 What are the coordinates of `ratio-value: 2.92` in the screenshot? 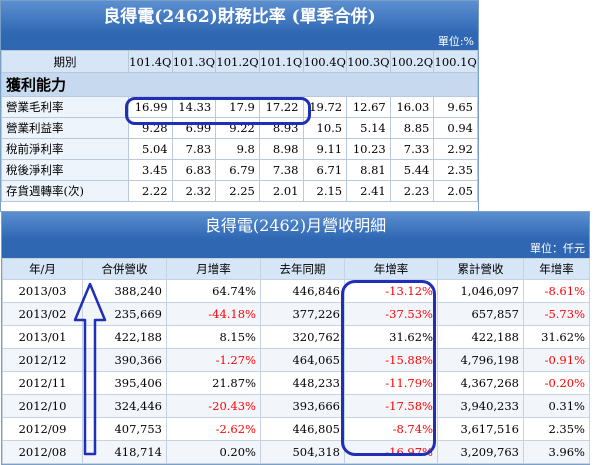 It's located at (455, 149).